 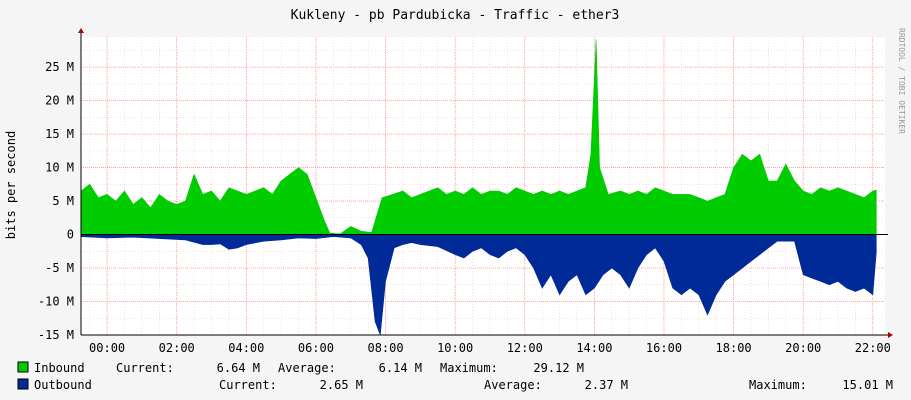 What do you see at coordinates (400, 368) in the screenshot?
I see `legend-average-value-inbound: 6.14 M` at bounding box center [400, 368].